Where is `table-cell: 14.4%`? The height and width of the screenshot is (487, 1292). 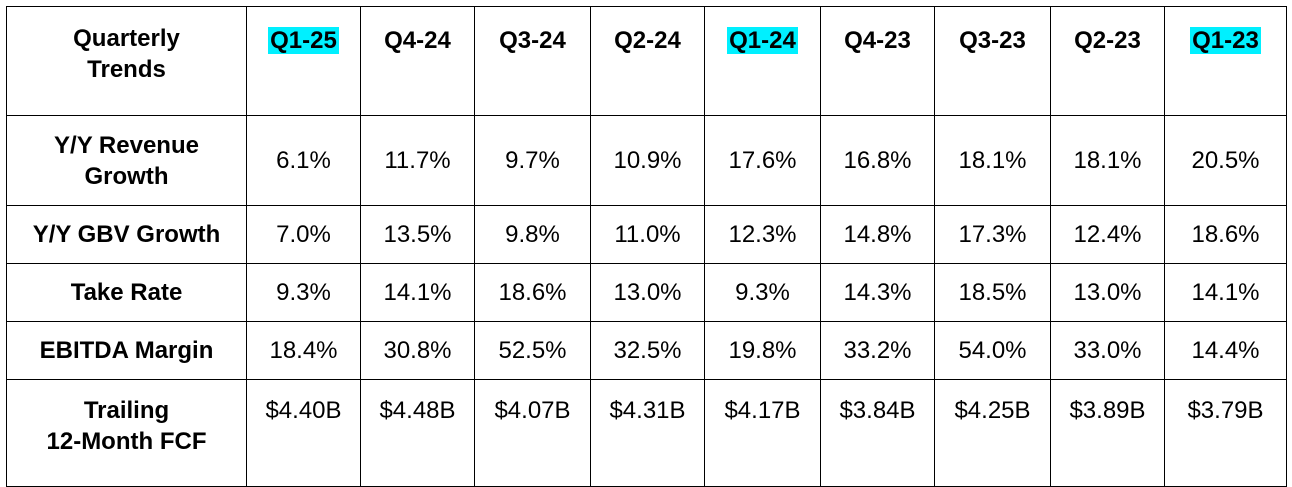
table-cell: 14.4% is located at coordinates (1225, 350).